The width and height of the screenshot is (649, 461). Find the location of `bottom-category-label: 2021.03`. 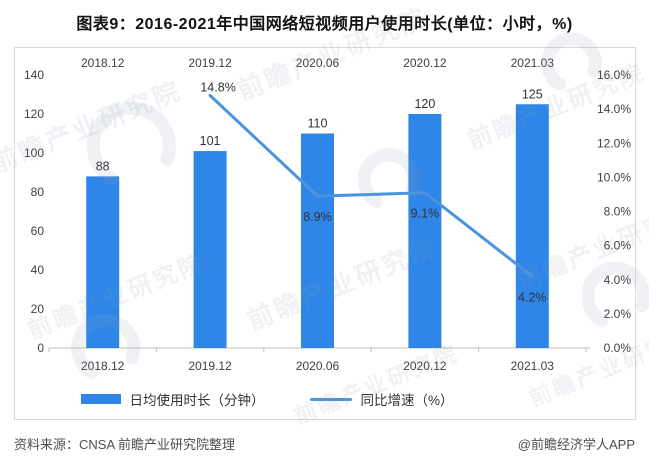

bottom-category-label: 2021.03 is located at coordinates (533, 366).